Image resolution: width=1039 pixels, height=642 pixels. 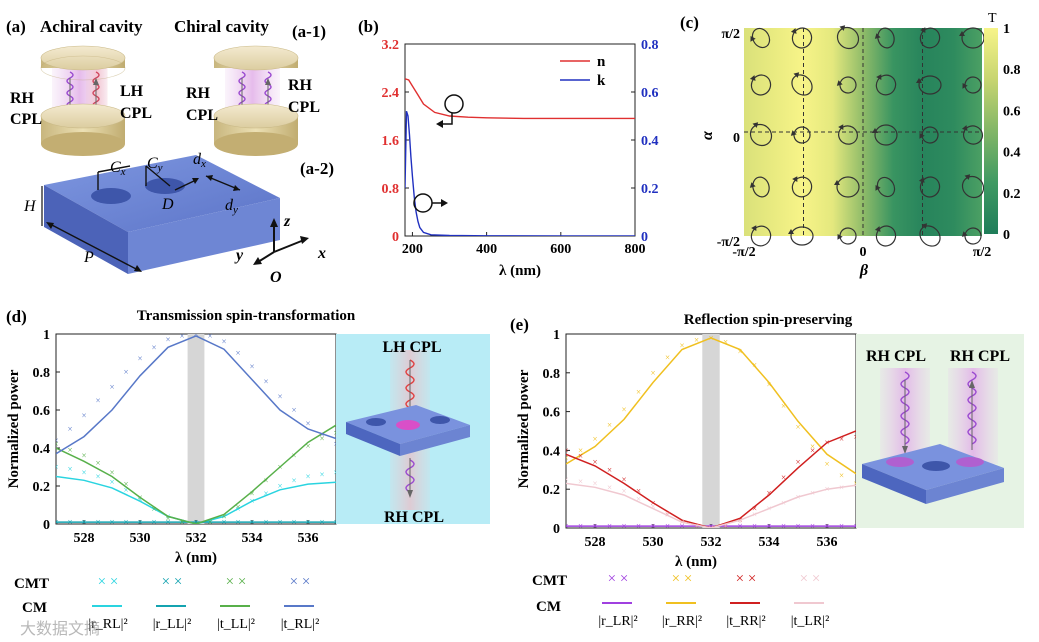 I want to click on colorbar, so click(x=991, y=131).